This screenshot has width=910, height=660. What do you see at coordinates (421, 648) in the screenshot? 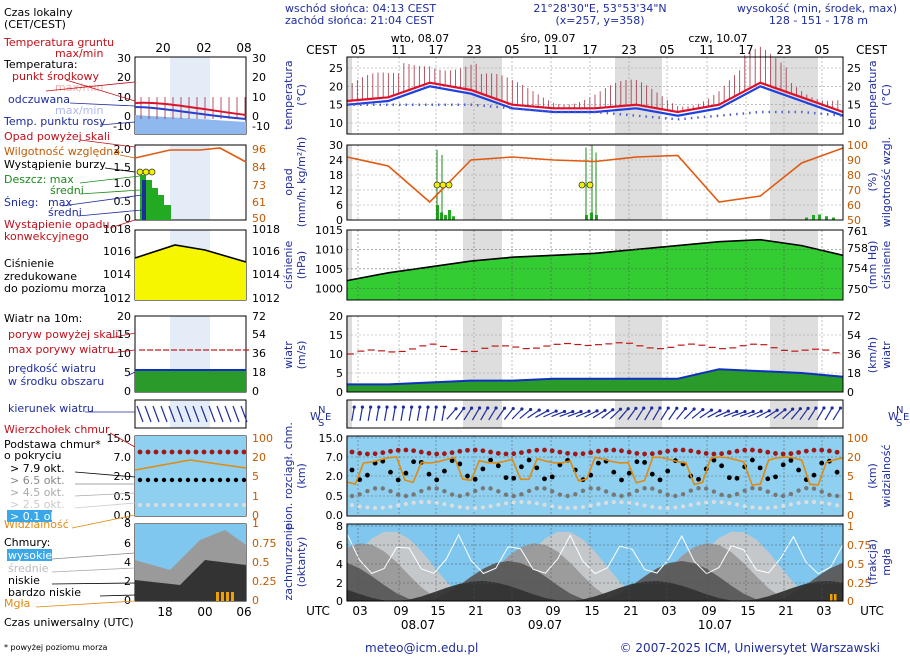
I see `footer-email: meteo@icm.edu.pl` at bounding box center [421, 648].